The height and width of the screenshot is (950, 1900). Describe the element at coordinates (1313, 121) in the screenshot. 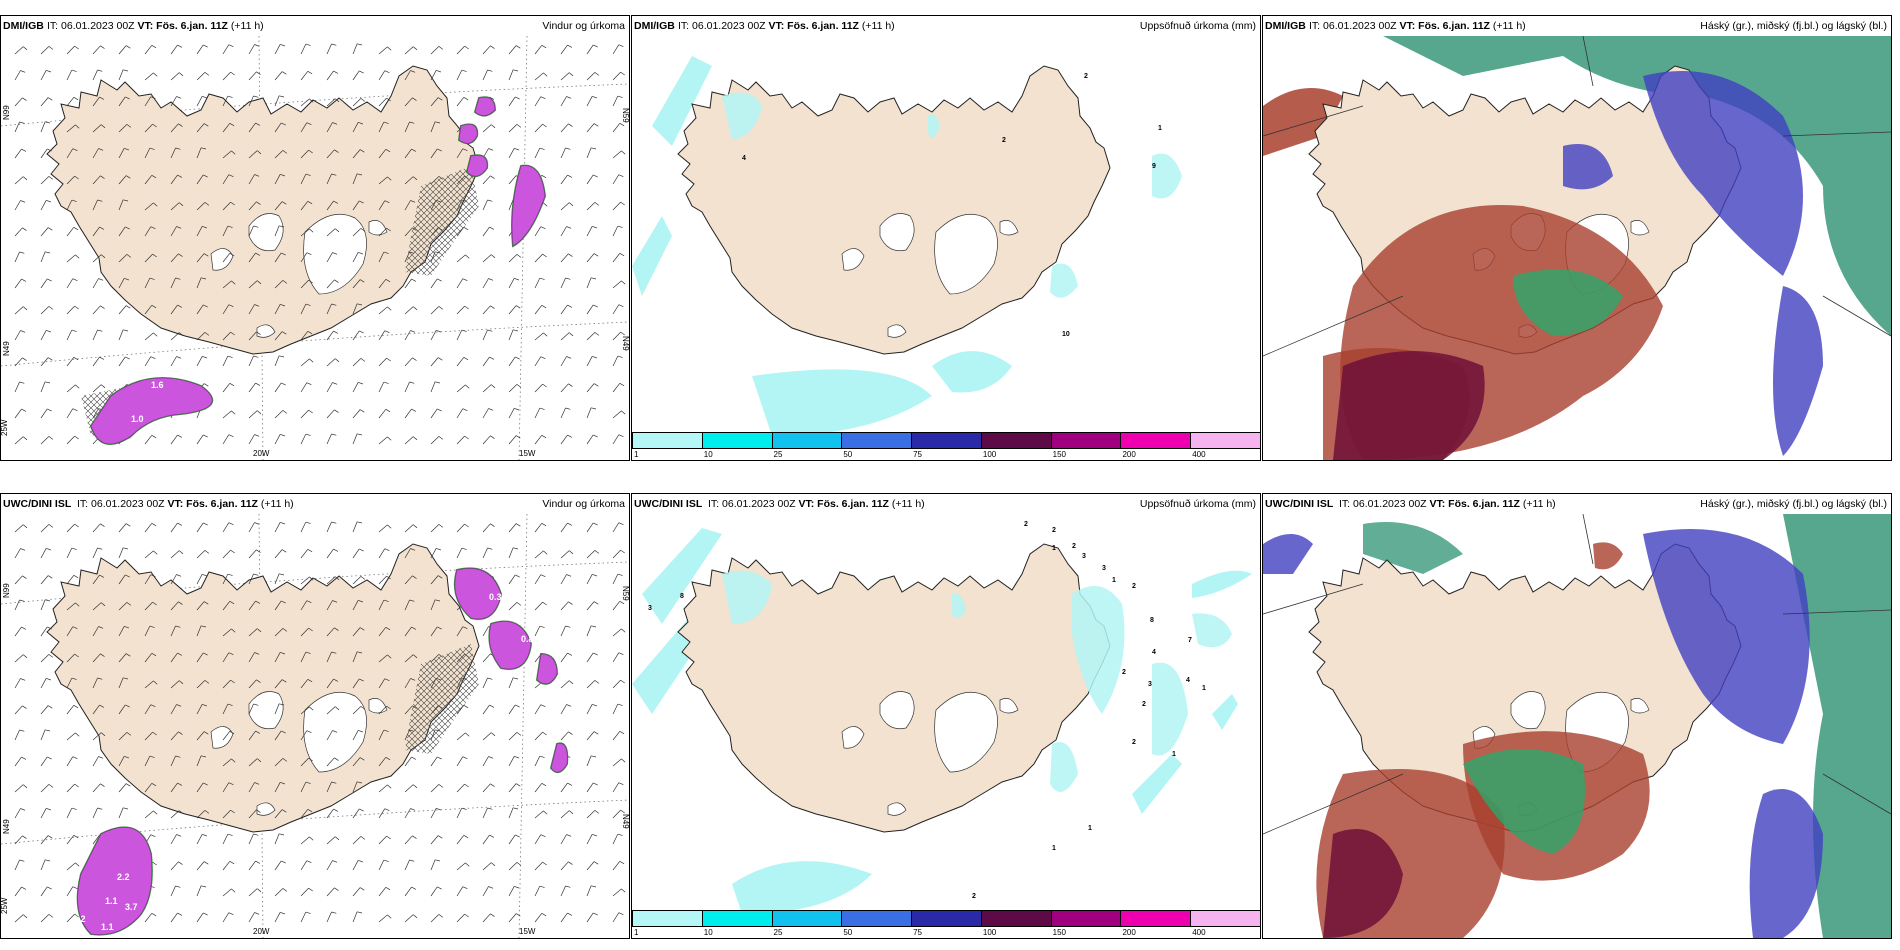

I see `boundary-line` at that location.